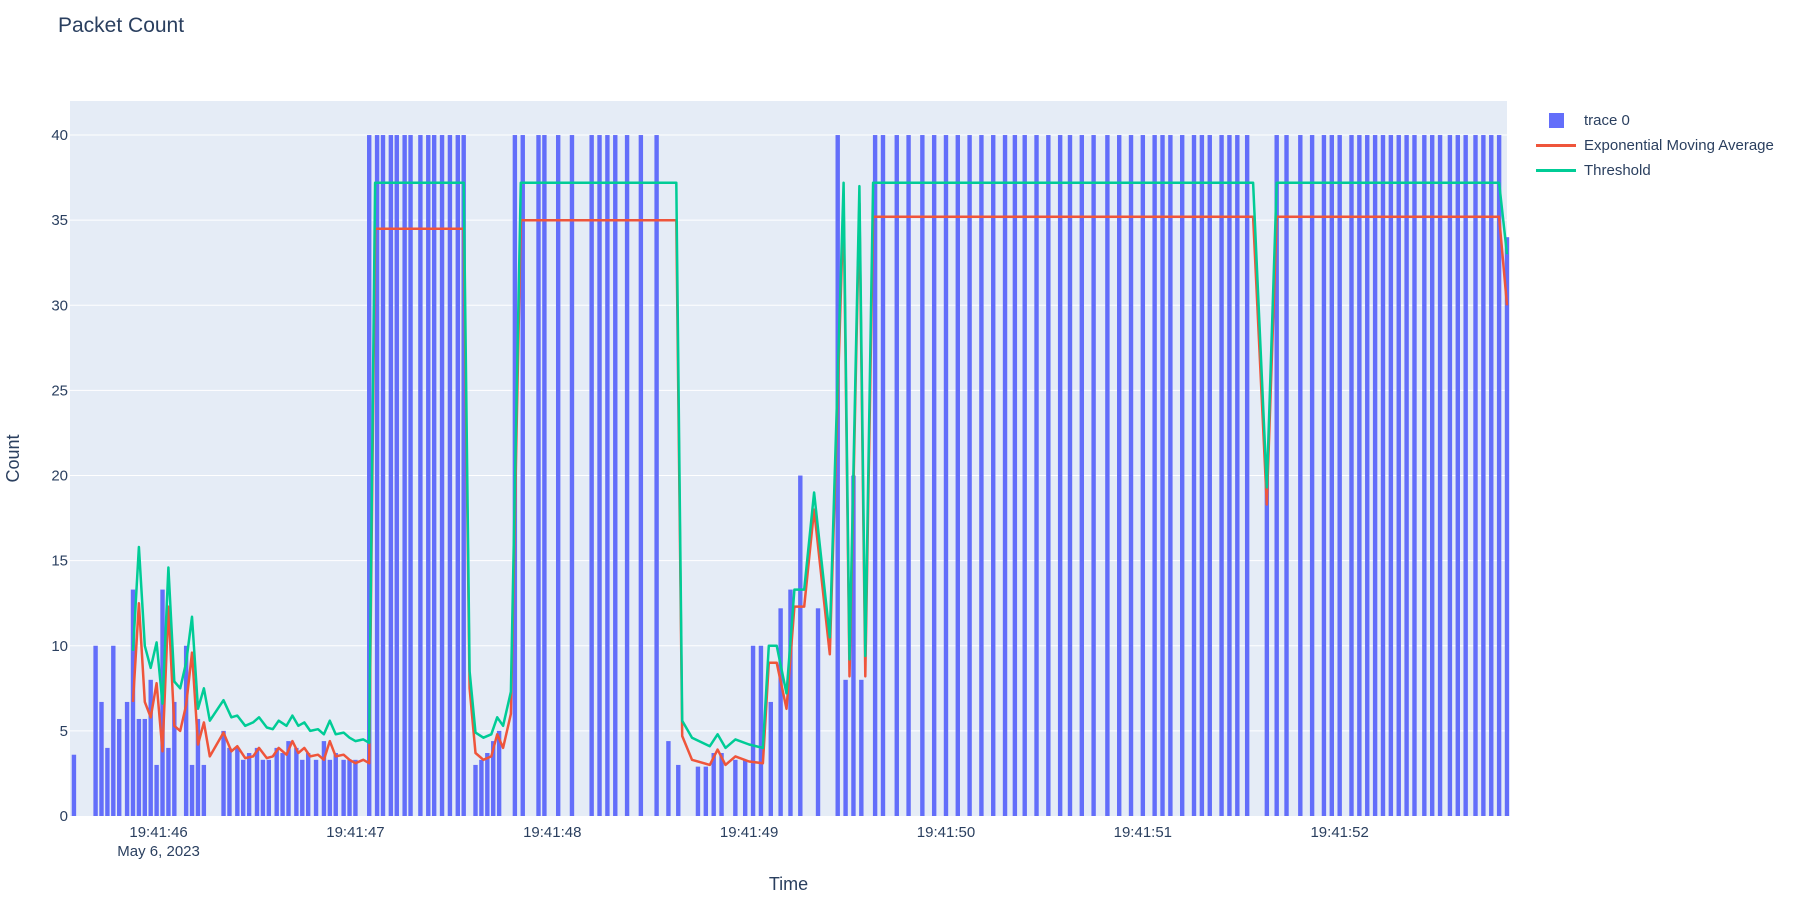 This screenshot has width=1793, height=898. What do you see at coordinates (1655, 145) in the screenshot?
I see `legend-item-ema: Exponential Moving Average` at bounding box center [1655, 145].